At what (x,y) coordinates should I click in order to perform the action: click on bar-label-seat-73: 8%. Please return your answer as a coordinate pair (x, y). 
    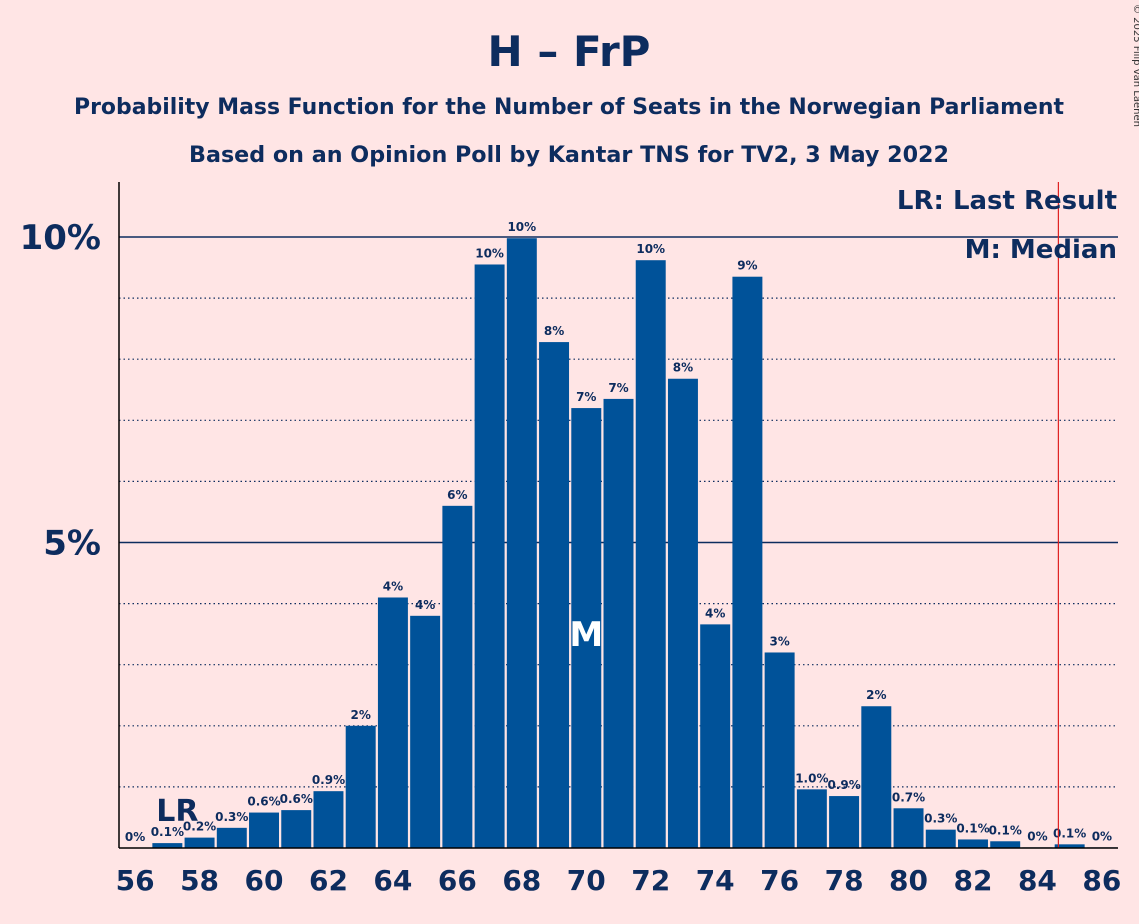
    Looking at the image, I should click on (683, 368).